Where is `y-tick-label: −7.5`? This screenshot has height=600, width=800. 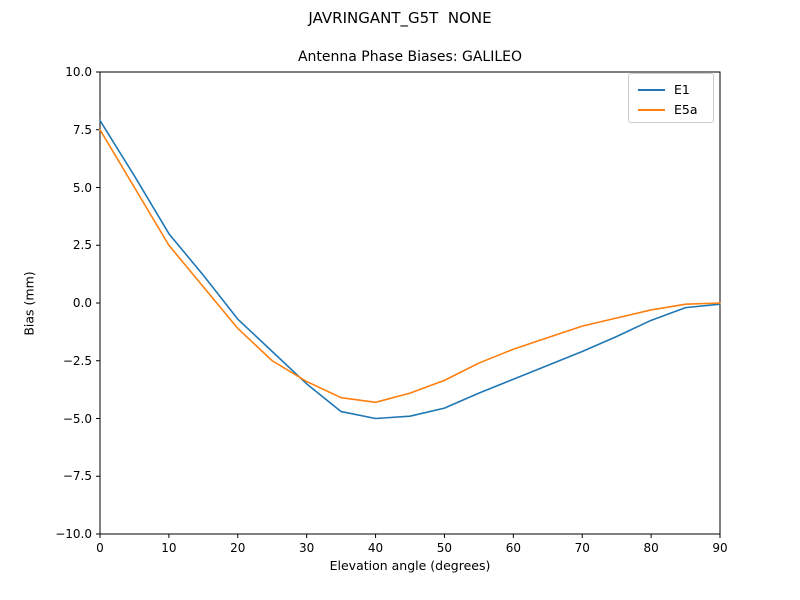
y-tick-label: −7.5 is located at coordinates (77, 476).